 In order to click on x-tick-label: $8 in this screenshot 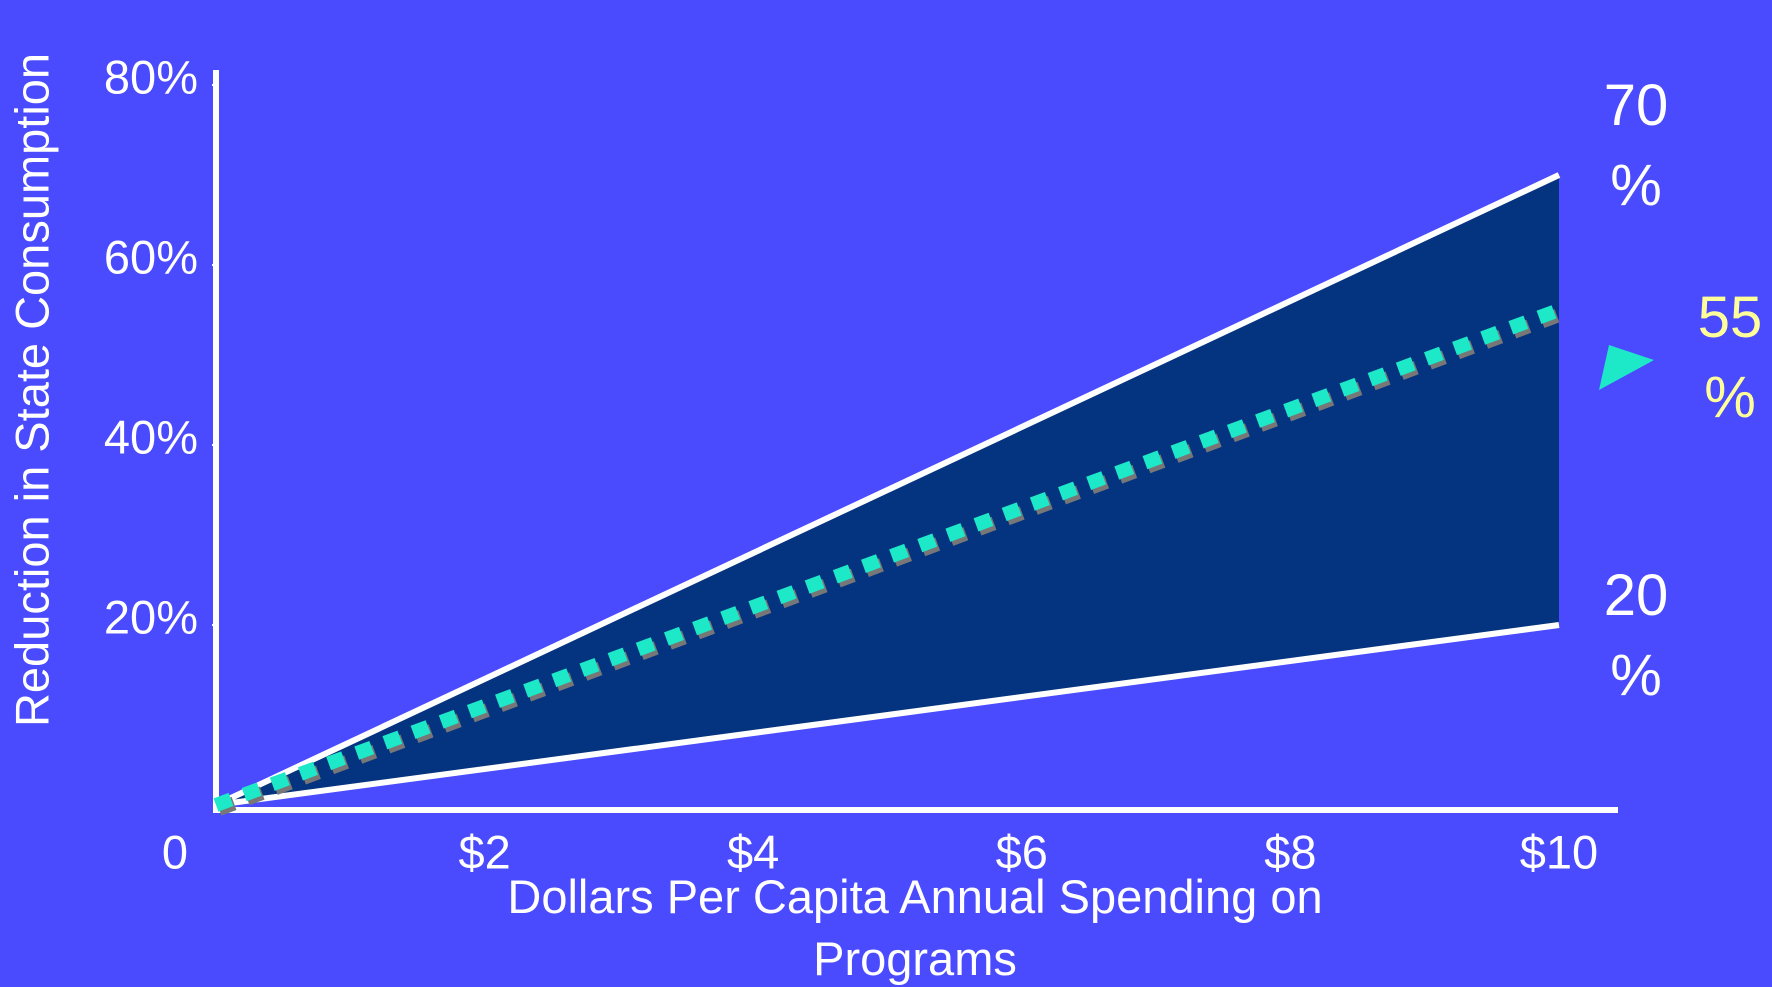, I will do `click(1290, 851)`.